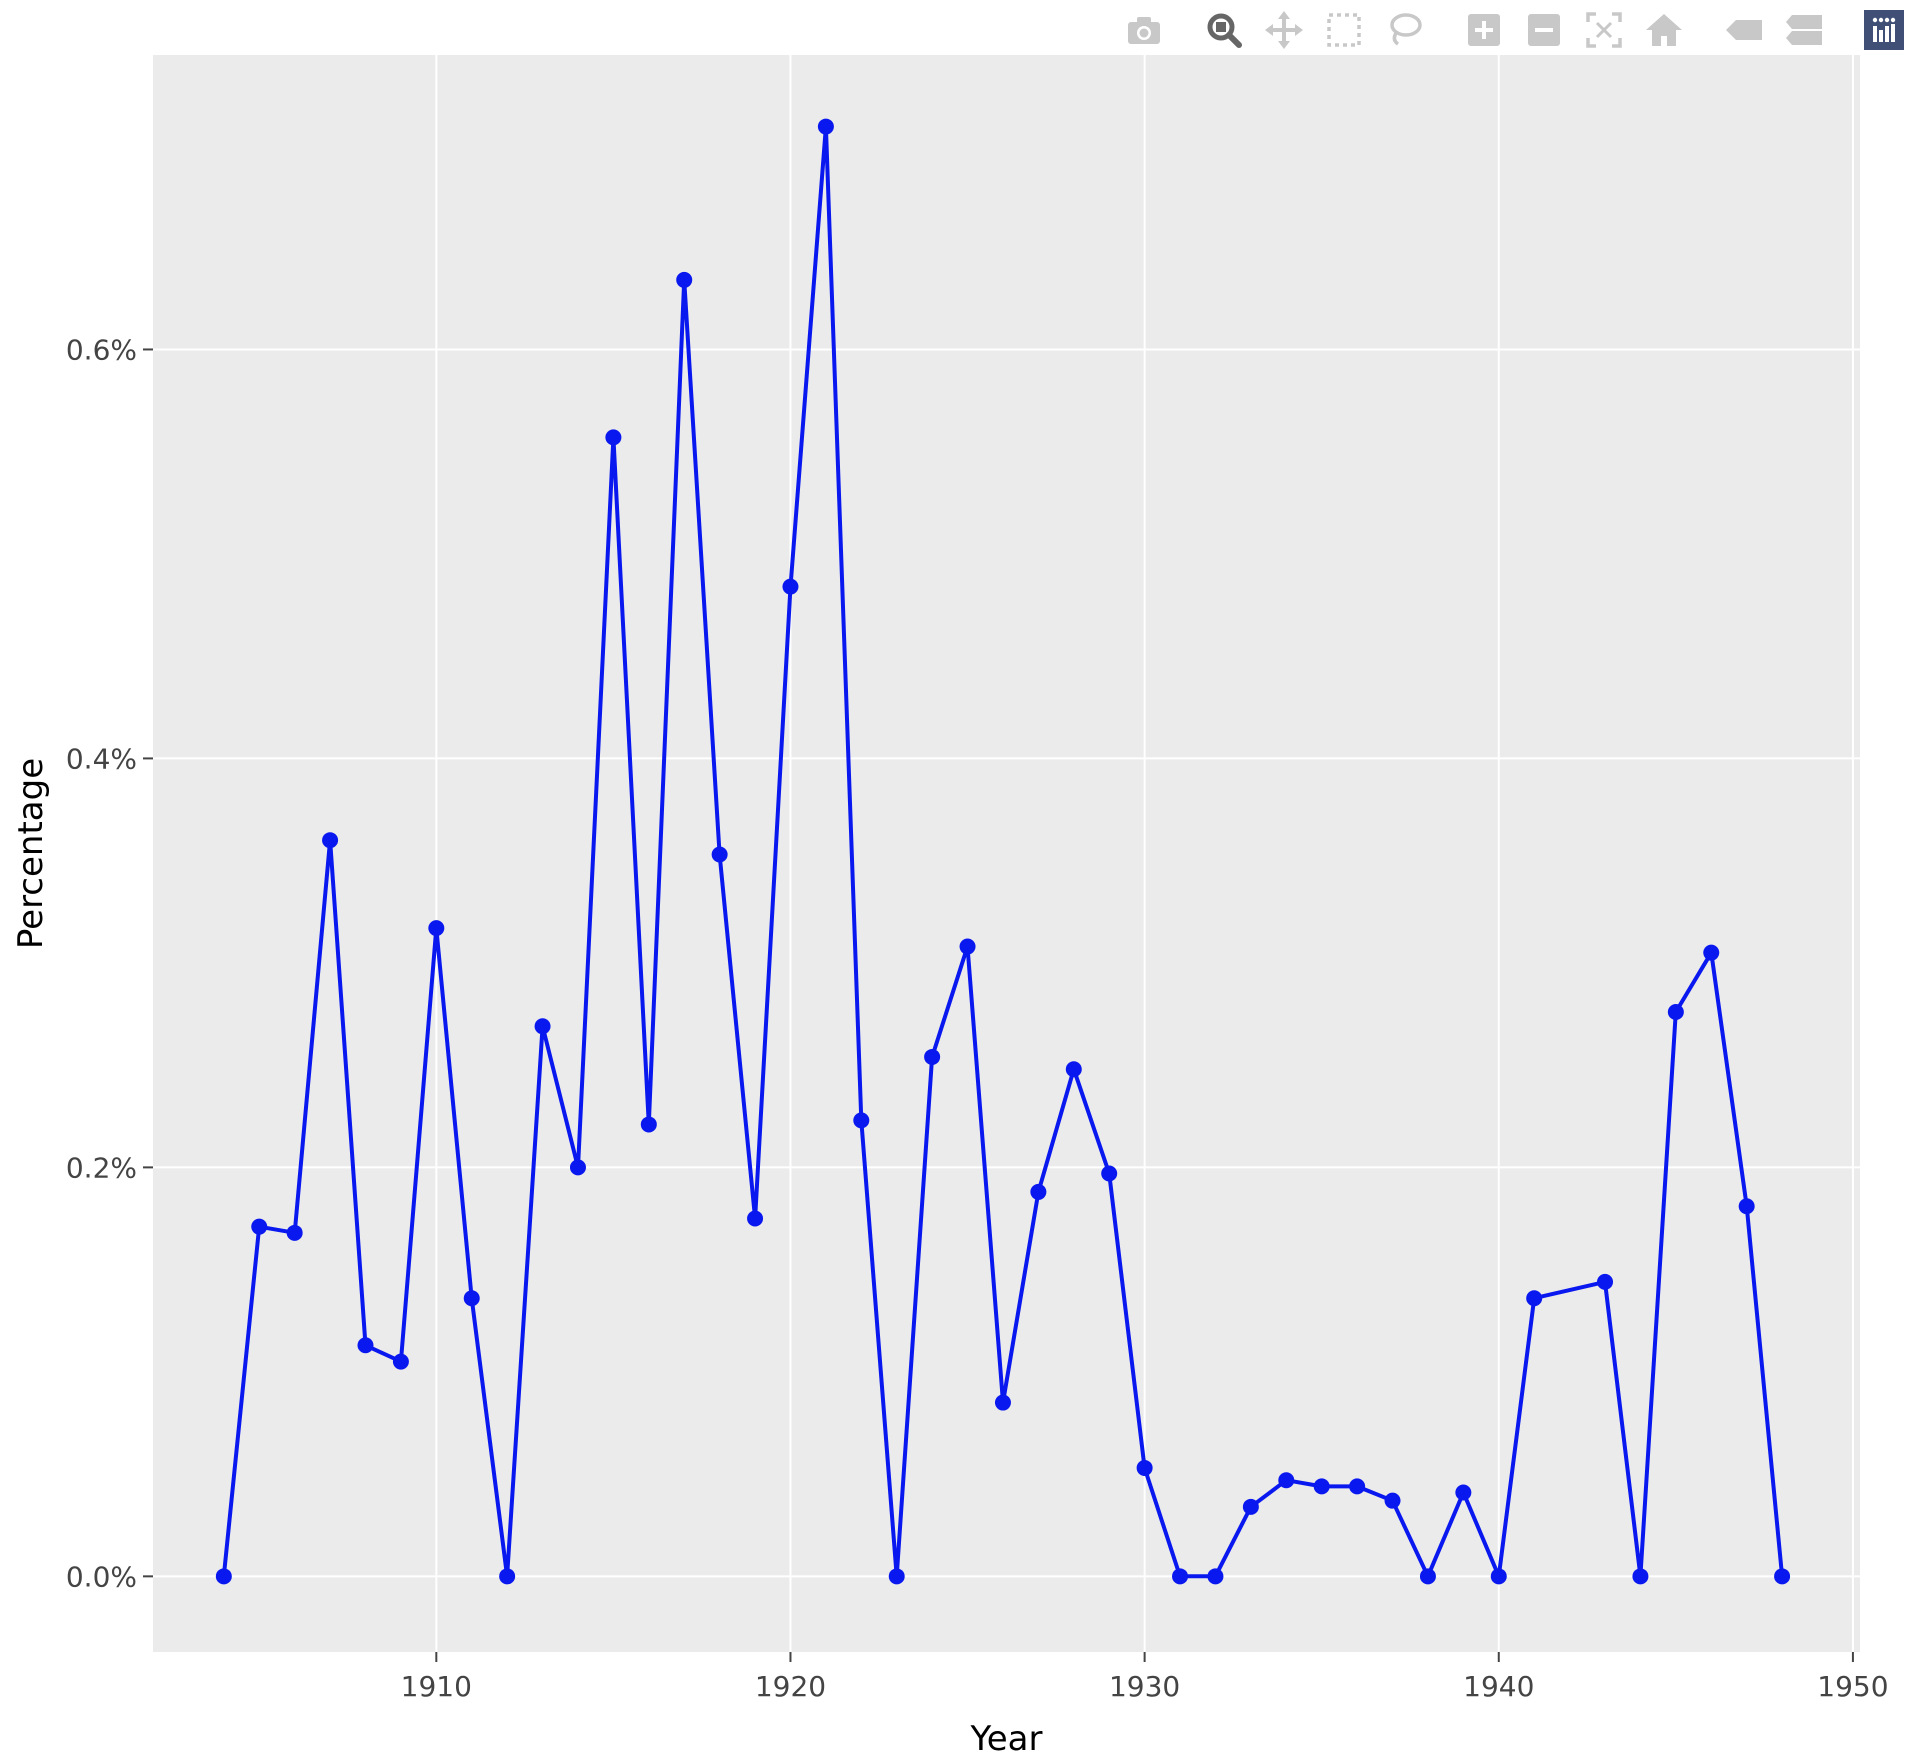 The image size is (1908, 1758). I want to click on y-tick-label: 0.6%, so click(101, 349).